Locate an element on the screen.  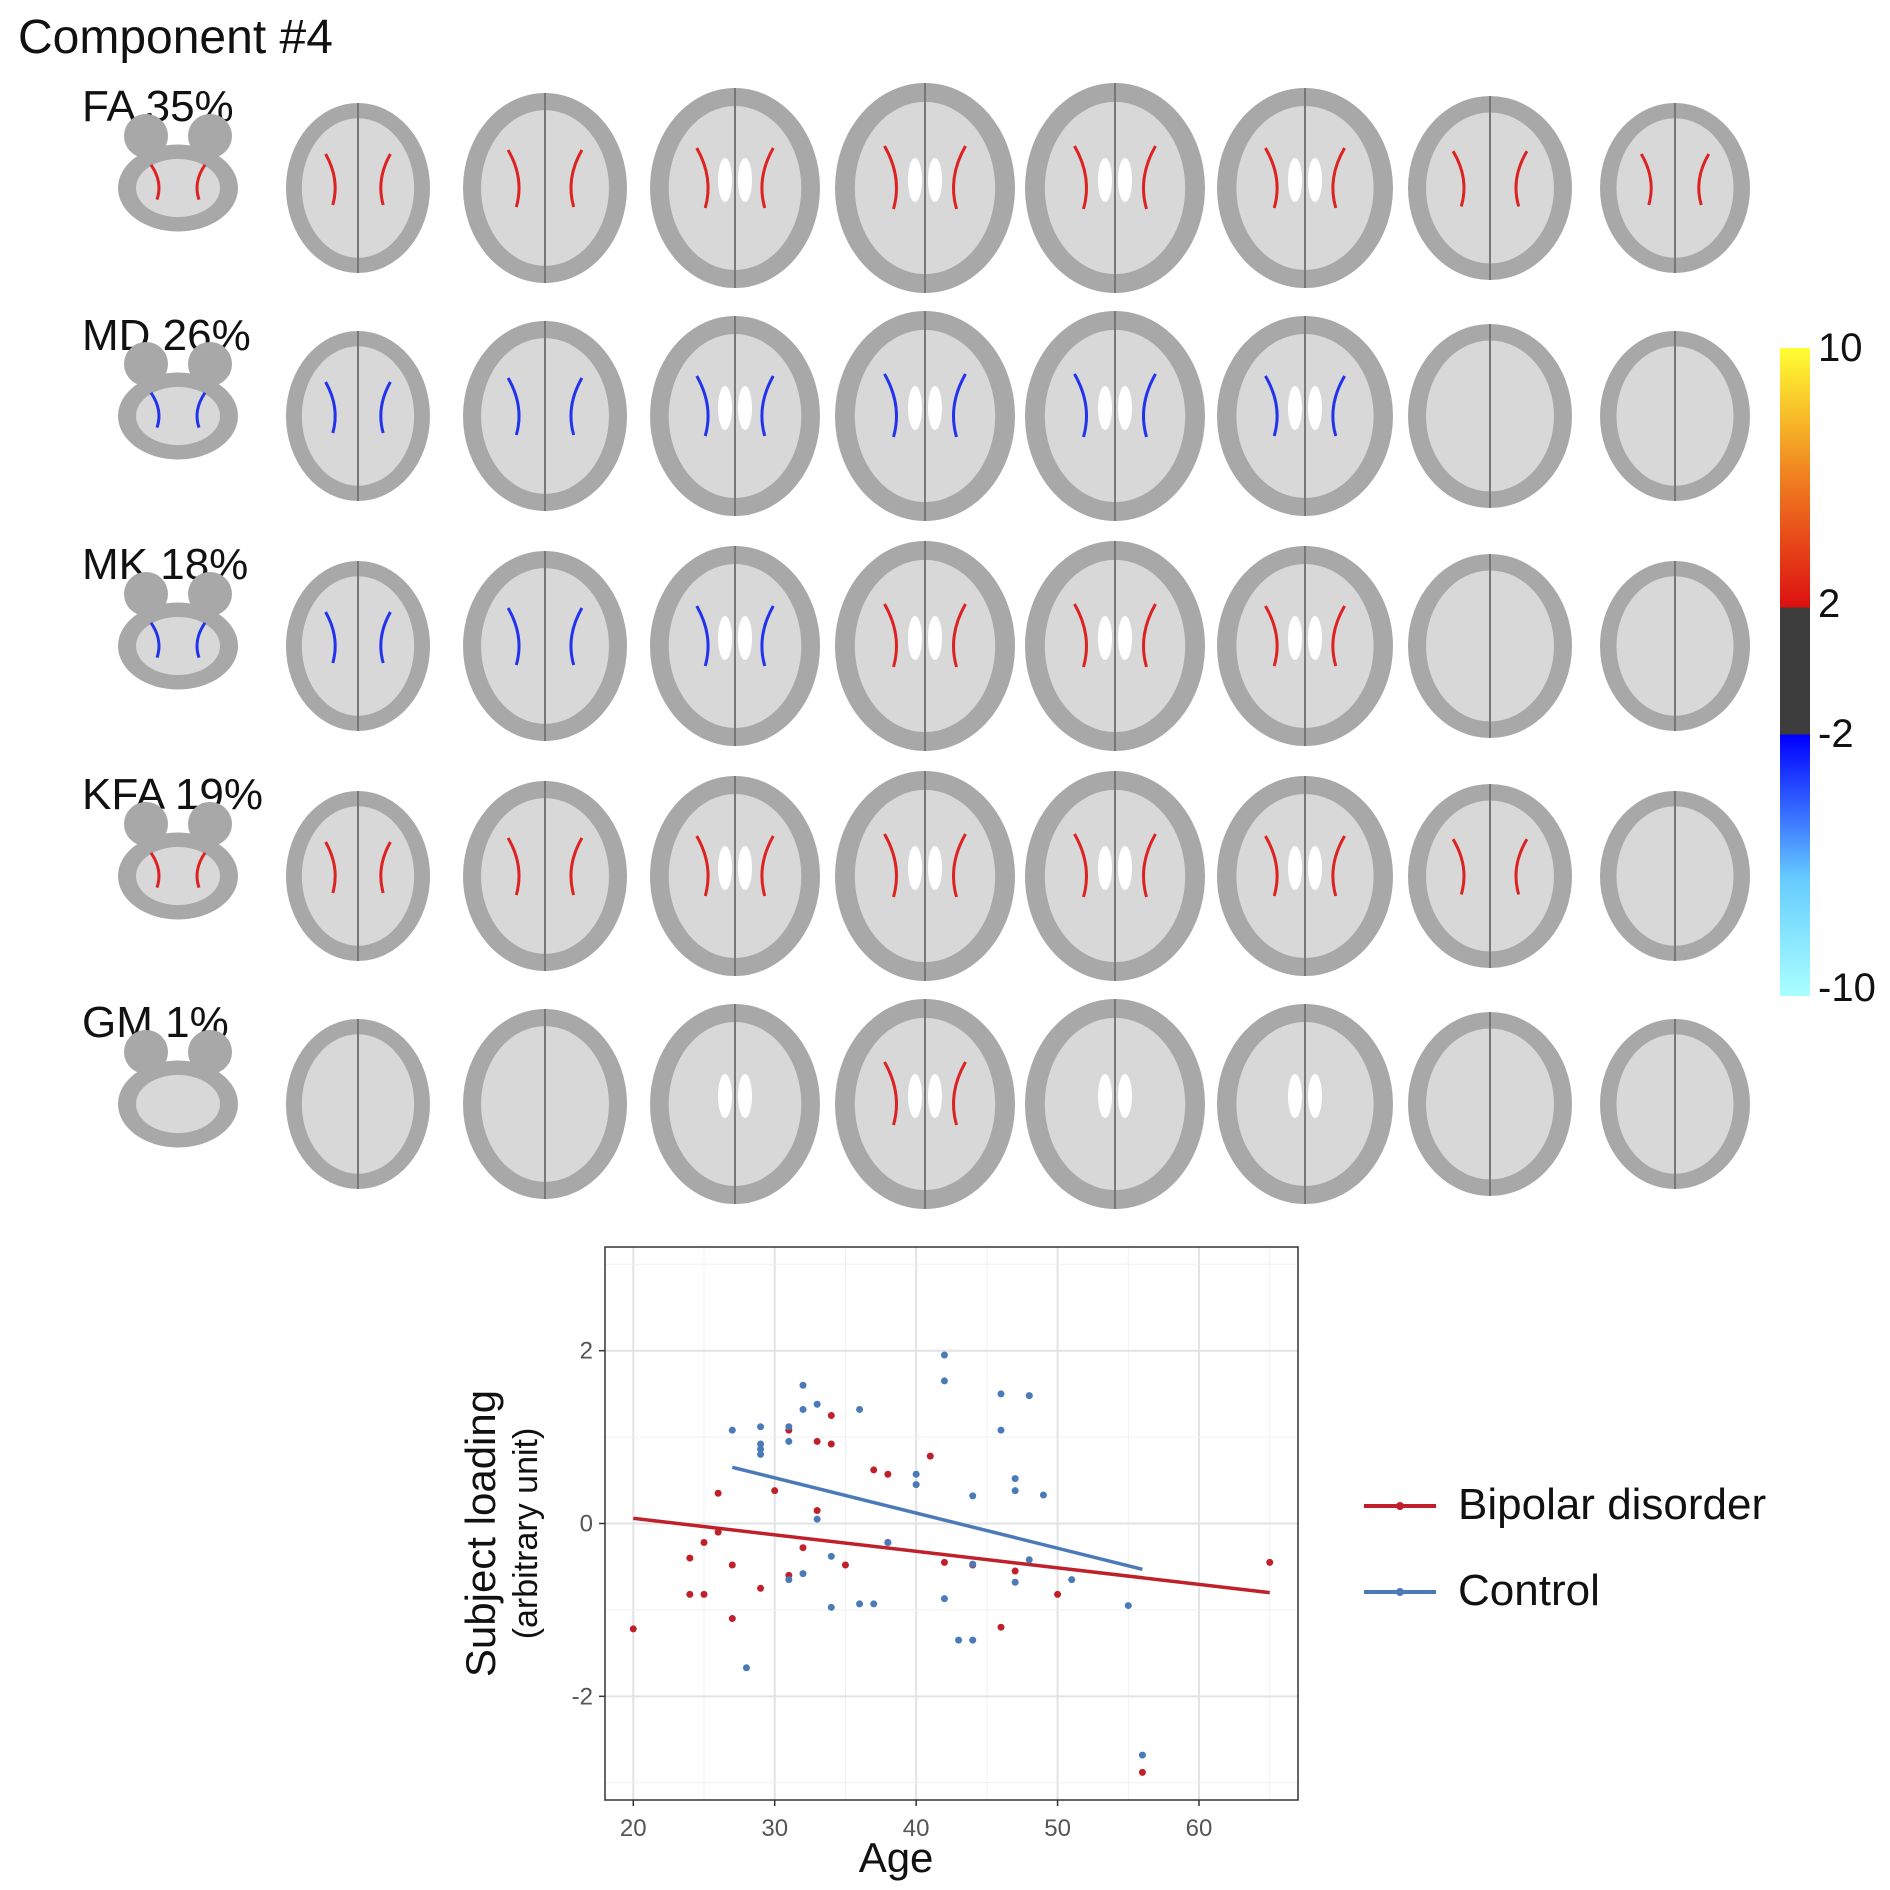
x-tick-label: 40 is located at coordinates (916, 1828).